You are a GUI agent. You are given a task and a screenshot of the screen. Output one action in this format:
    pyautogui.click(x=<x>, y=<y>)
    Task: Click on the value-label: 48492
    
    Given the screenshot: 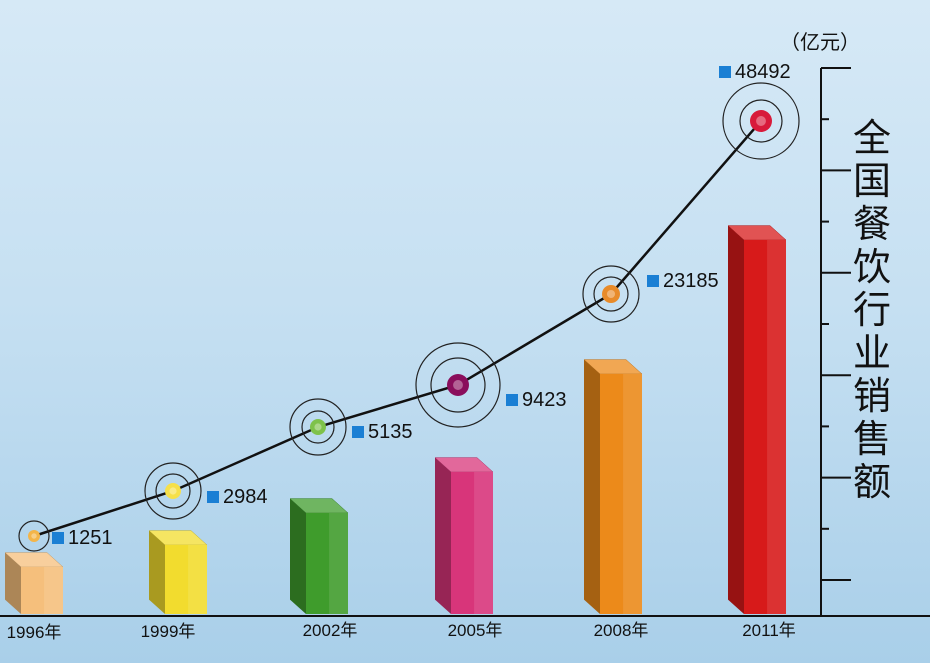 What is the action you would take?
    pyautogui.click(x=763, y=72)
    